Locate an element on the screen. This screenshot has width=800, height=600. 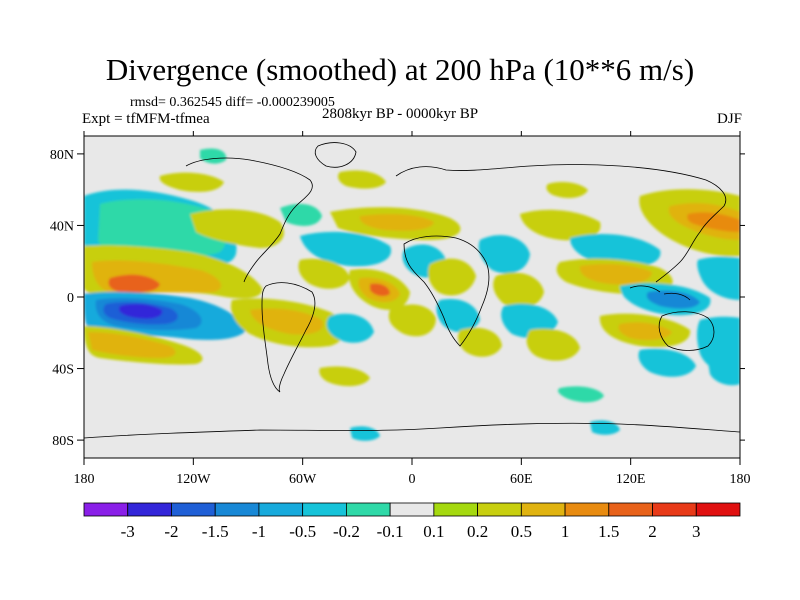
coastline-north-america is located at coordinates (249, 220).